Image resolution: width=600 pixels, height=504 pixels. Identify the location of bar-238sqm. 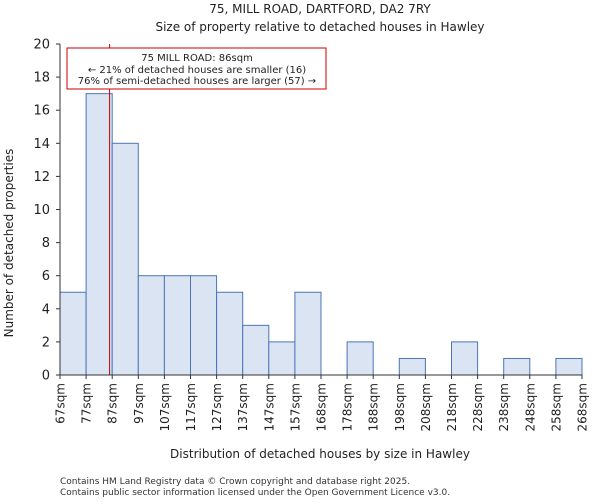
(517, 366).